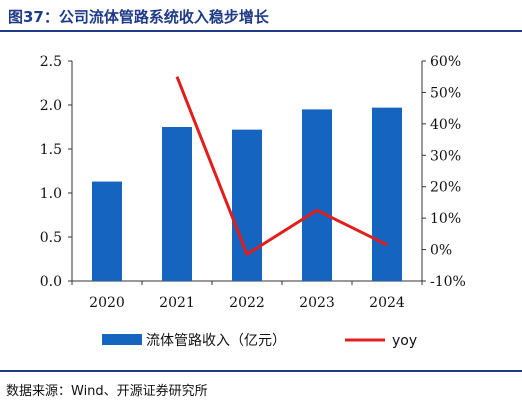 The image size is (522, 405). I want to click on x-tick-label: 2020, so click(107, 303).